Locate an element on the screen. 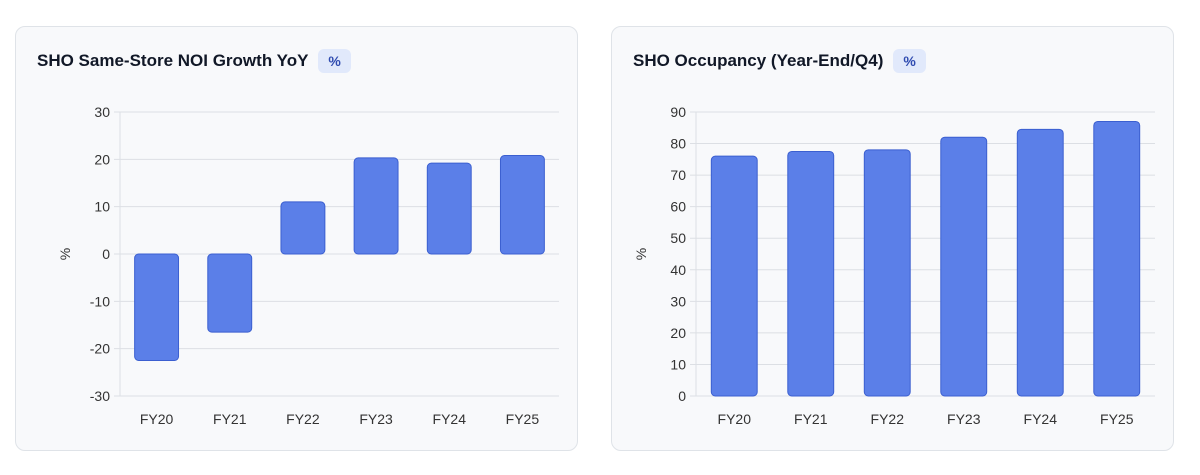 The height and width of the screenshot is (475, 1200). card-header: SHO Occupancy (Year-End/Q4) % is located at coordinates (779, 61).